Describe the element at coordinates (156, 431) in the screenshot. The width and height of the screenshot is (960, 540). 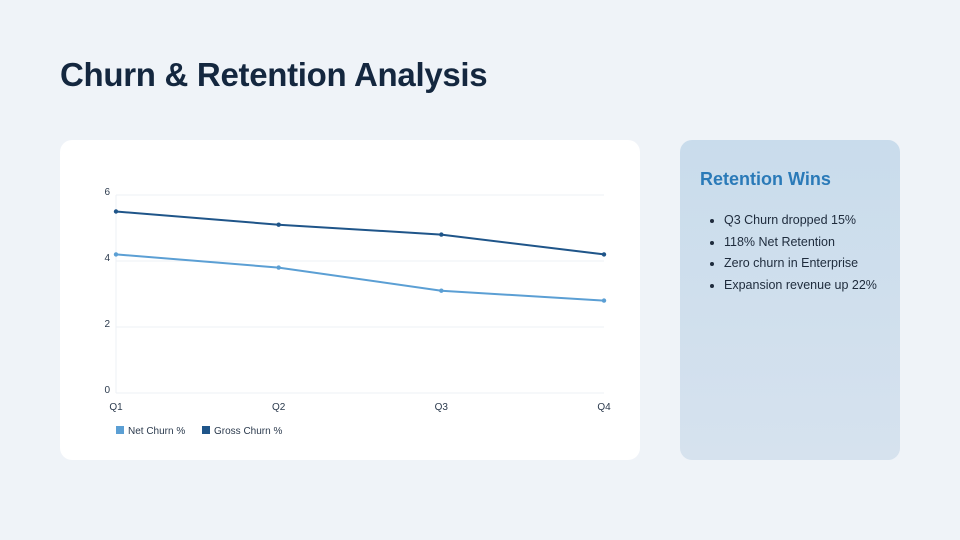
I see `legend-label: Net Churn %` at that location.